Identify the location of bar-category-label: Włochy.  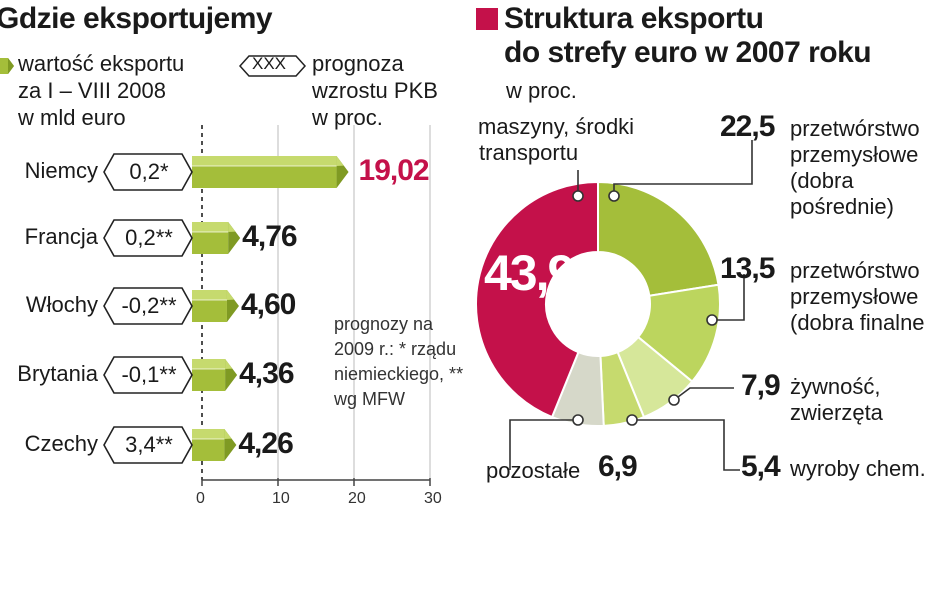
(61, 304).